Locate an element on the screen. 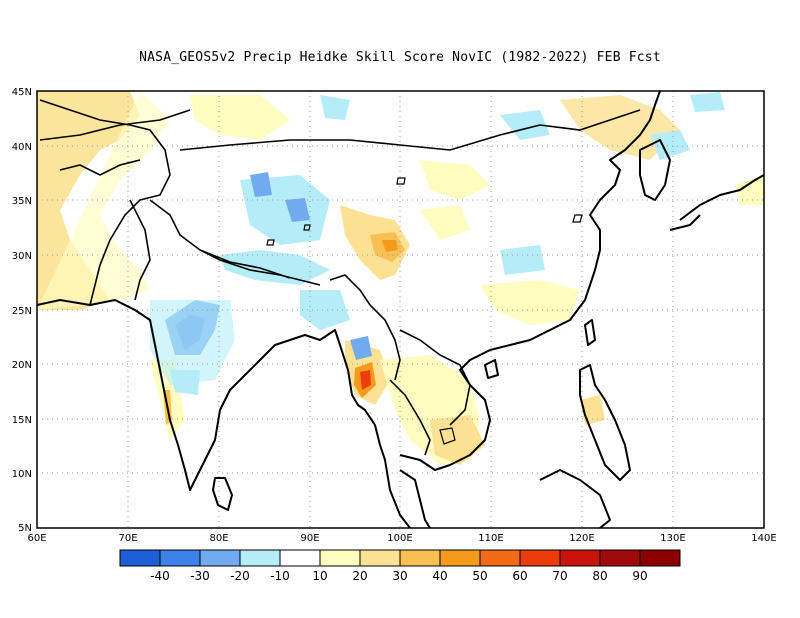 The width and height of the screenshot is (800, 618). border-afghan is located at coordinates (100, 167).